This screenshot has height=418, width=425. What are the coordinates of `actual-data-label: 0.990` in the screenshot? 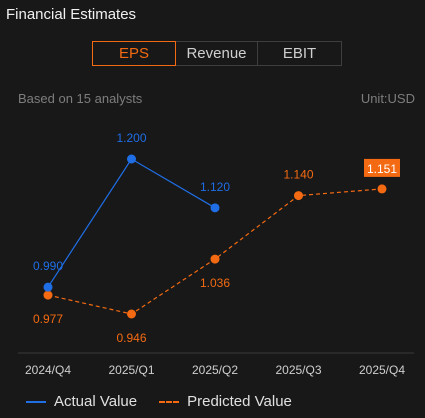 It's located at (48, 266).